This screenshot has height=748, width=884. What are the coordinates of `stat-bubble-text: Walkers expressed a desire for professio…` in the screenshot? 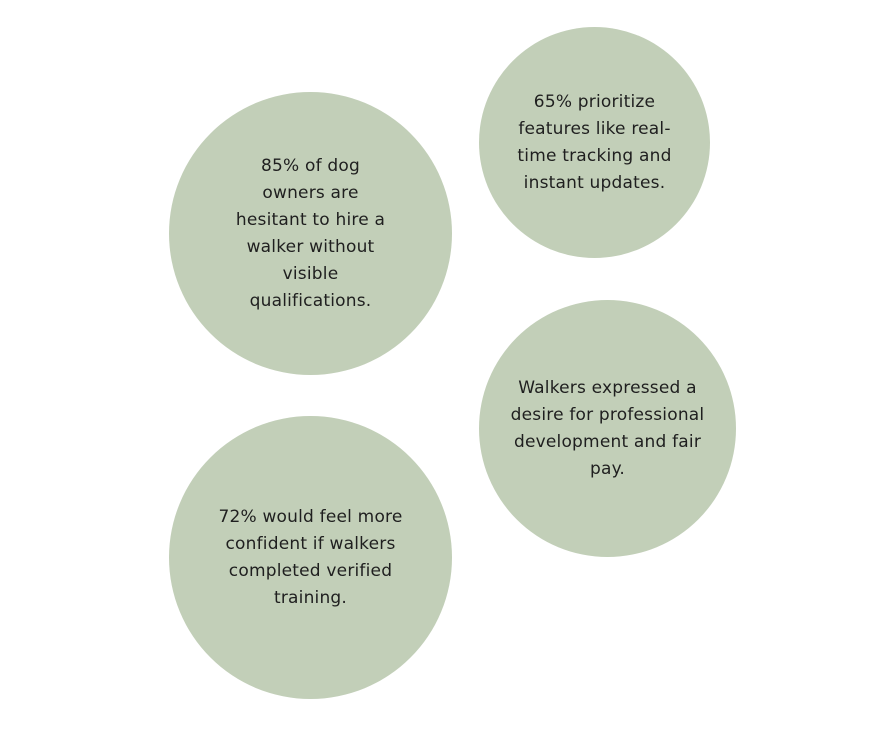 It's located at (607, 428).